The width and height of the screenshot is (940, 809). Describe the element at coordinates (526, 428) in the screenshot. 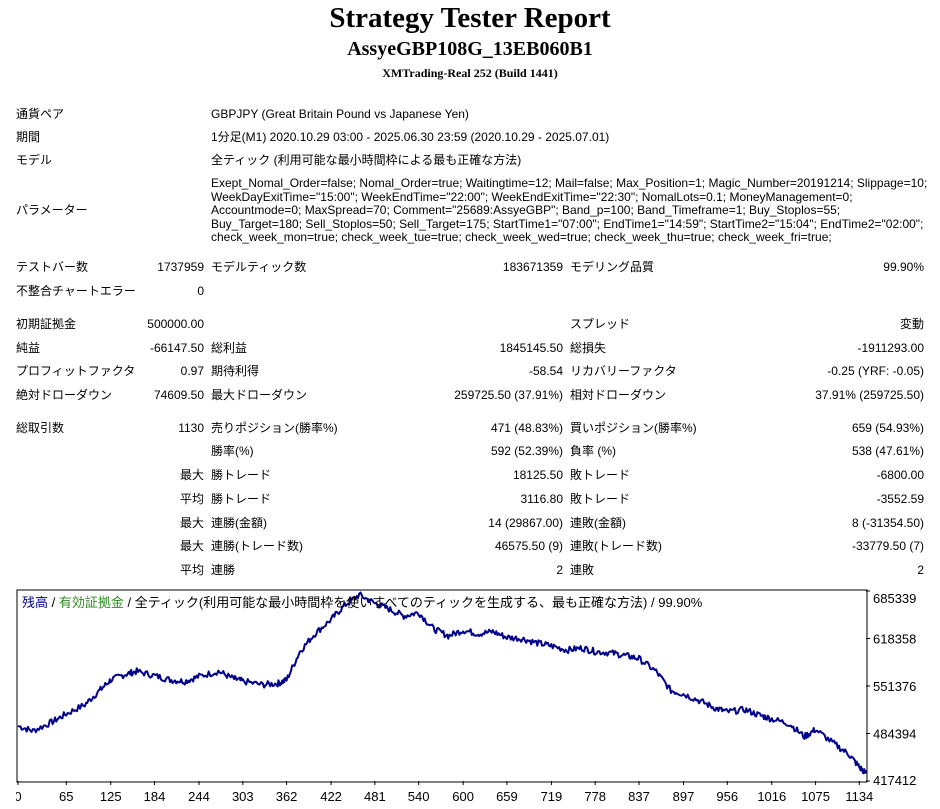

I see `short-value: 471 (48.83%)` at that location.